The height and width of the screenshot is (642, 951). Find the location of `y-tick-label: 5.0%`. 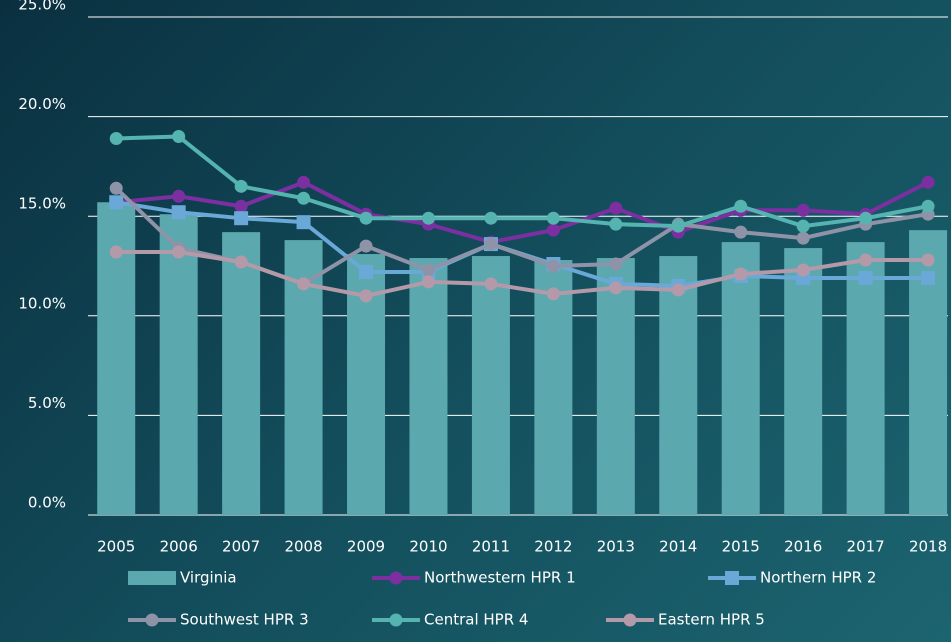

y-tick-label: 5.0% is located at coordinates (47, 403).